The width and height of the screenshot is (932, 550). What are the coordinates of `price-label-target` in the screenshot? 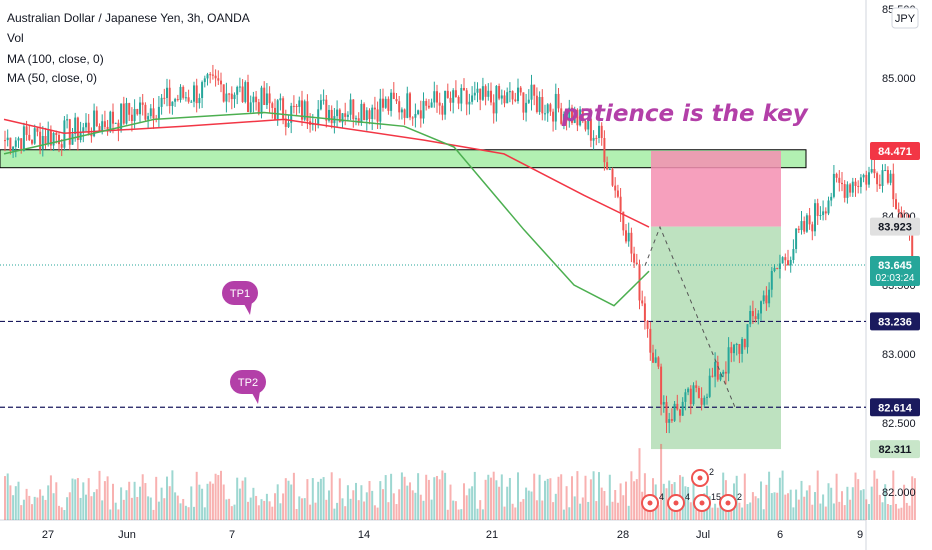 It's located at (895, 449).